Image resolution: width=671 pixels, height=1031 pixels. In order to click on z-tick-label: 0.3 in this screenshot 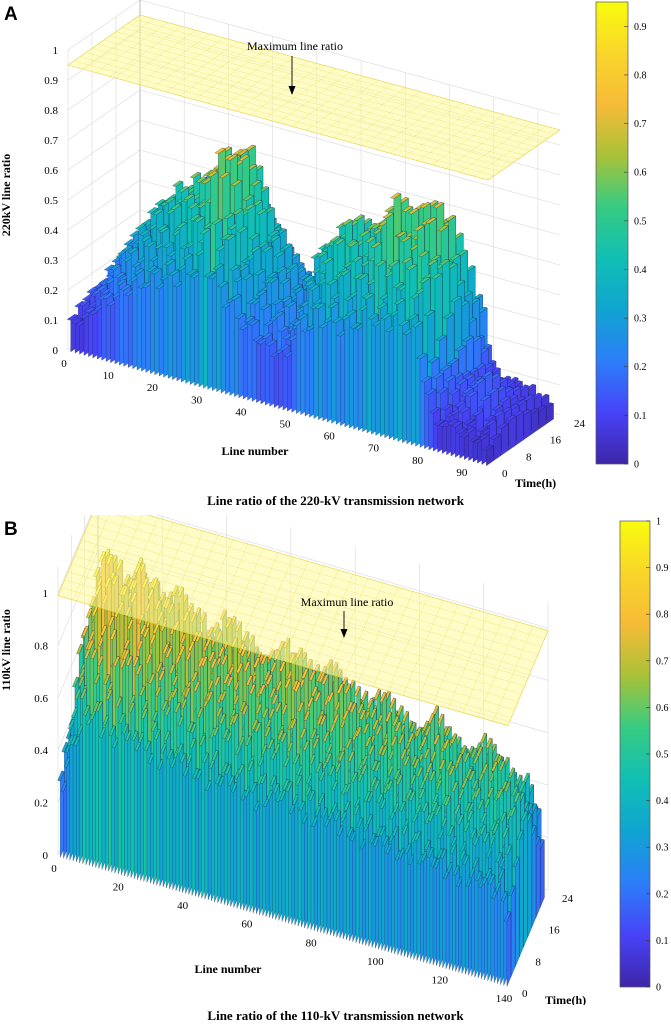, I will do `click(51, 261)`.